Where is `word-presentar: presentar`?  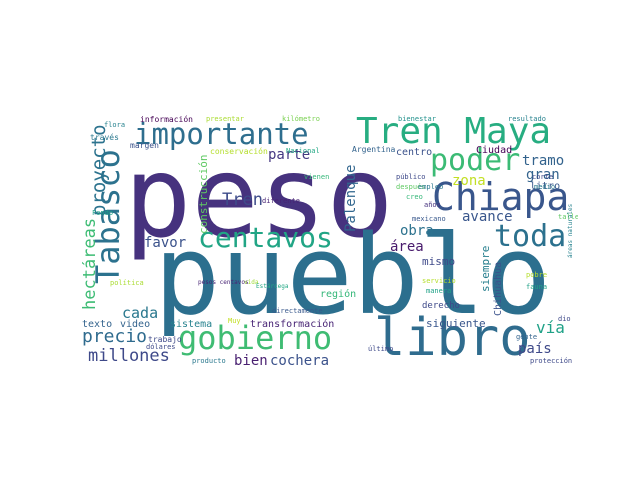 word-presentar: presentar is located at coordinates (225, 119).